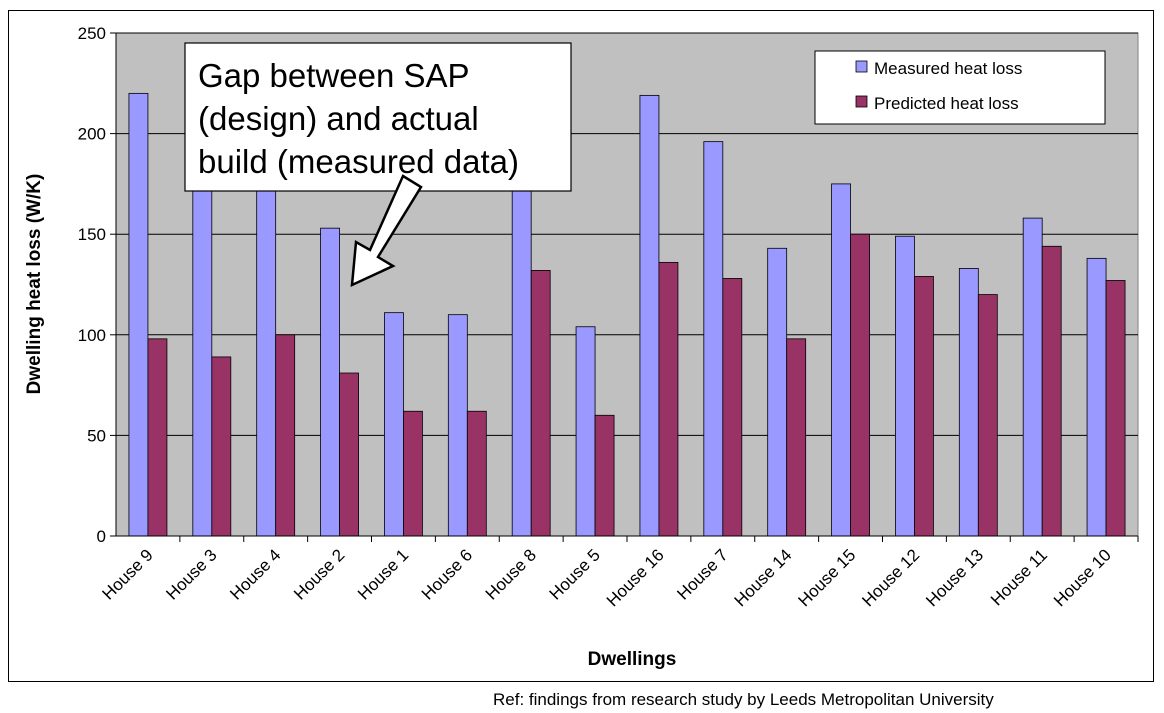  Describe the element at coordinates (635, 577) in the screenshot. I see `x-tick-label: House 16` at that location.